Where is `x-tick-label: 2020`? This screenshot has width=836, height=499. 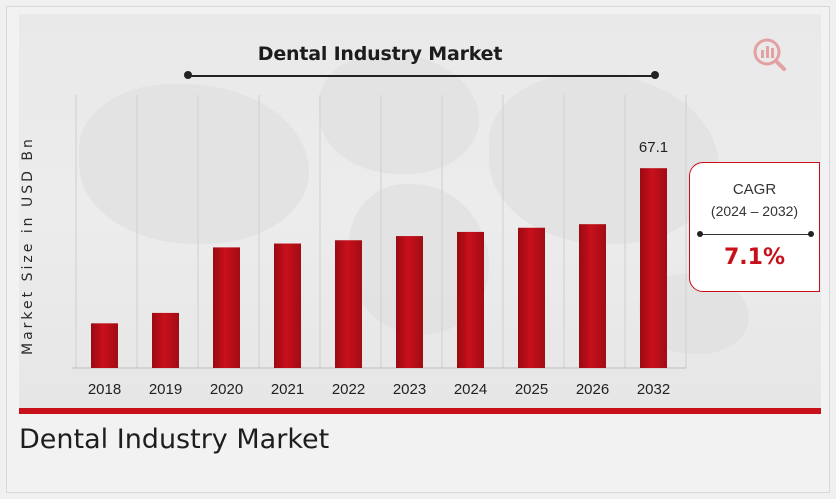 x-tick-label: 2020 is located at coordinates (226, 389).